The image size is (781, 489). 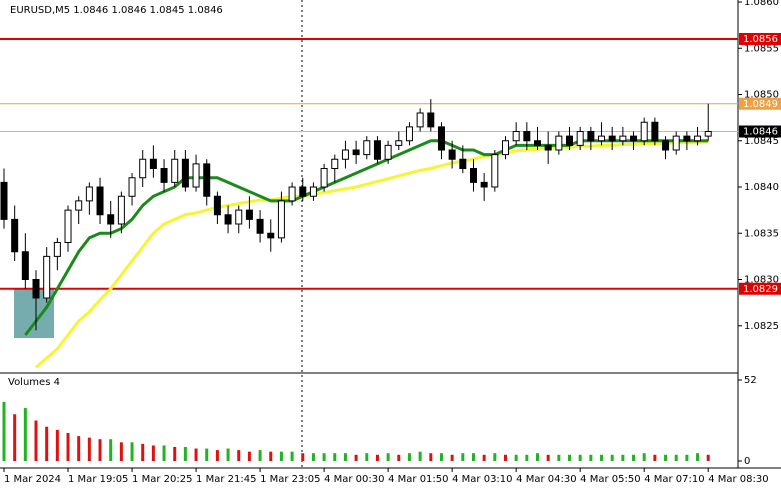 I want to click on y-tick-label: 1.0860, so click(x=761, y=4).